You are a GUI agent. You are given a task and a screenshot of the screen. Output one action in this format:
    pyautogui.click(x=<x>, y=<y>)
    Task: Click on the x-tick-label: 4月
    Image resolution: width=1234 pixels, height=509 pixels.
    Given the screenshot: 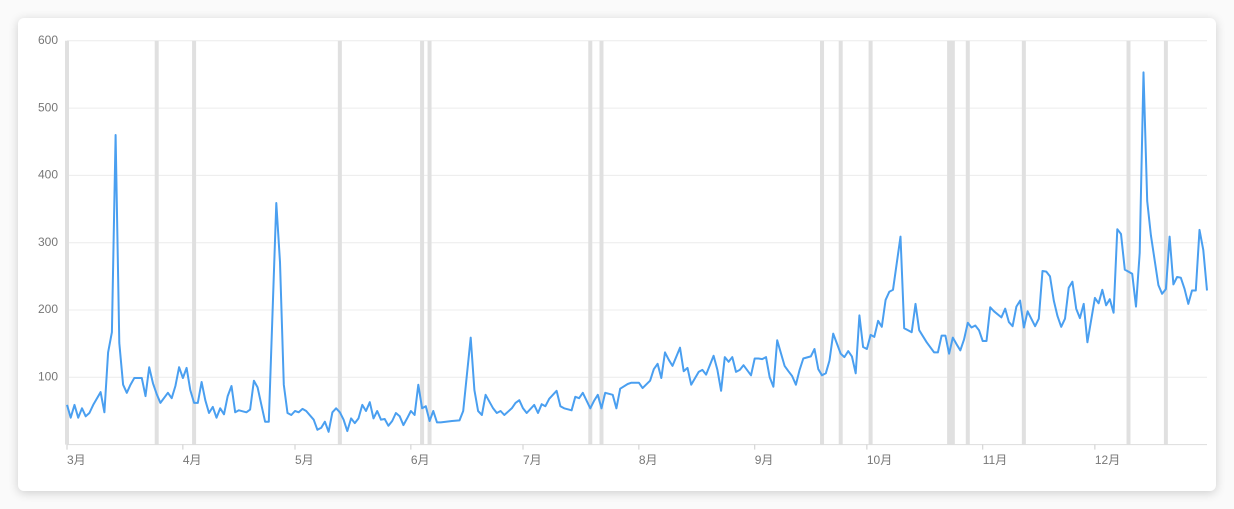 What is the action you would take?
    pyautogui.click(x=192, y=460)
    